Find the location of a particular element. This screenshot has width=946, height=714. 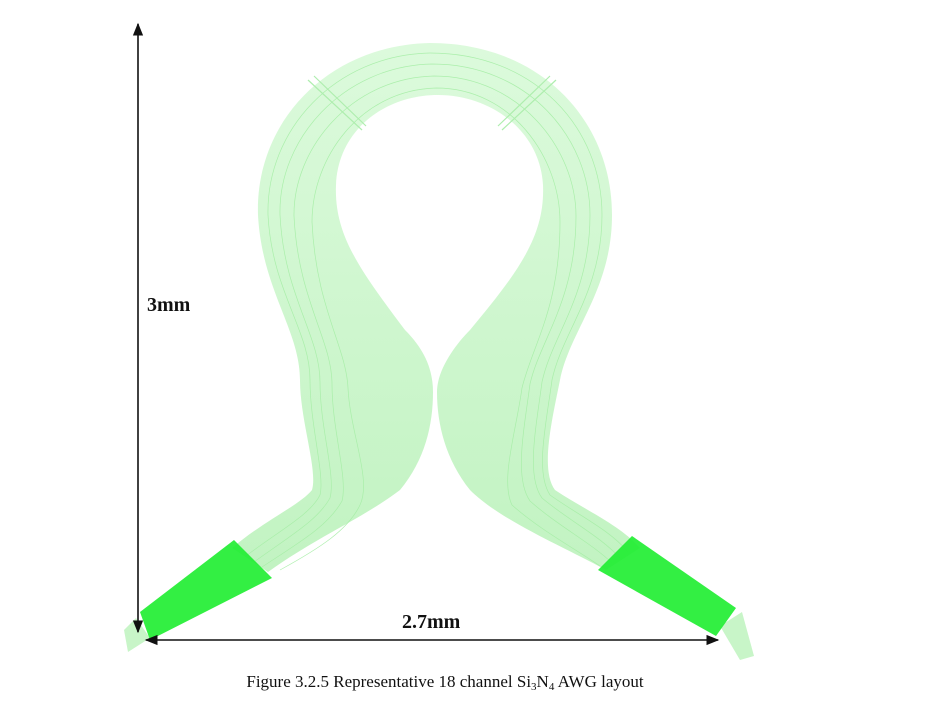

caption-suffix: AWG layout is located at coordinates (599, 681).